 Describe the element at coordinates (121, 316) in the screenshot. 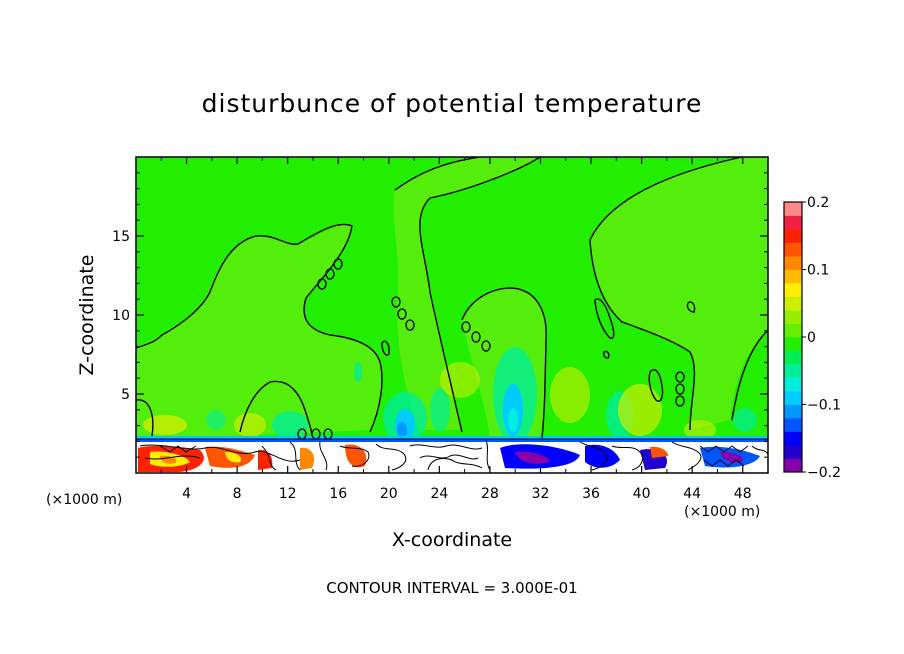

I see `y-tick-label: 10` at that location.